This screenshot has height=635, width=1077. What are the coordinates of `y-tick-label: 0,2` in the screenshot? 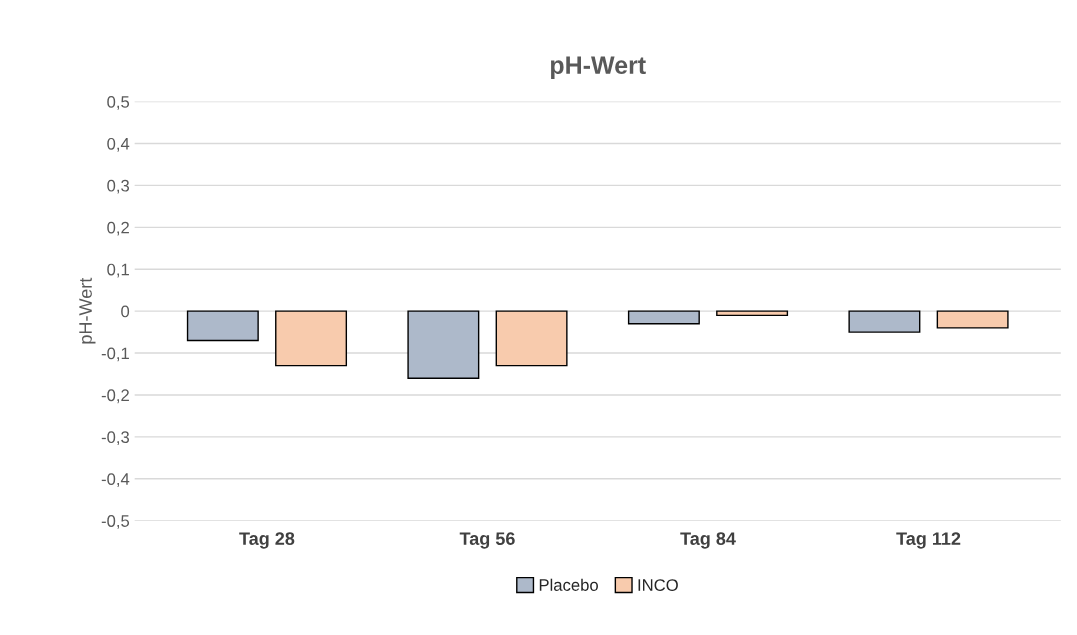 It's located at (118, 228).